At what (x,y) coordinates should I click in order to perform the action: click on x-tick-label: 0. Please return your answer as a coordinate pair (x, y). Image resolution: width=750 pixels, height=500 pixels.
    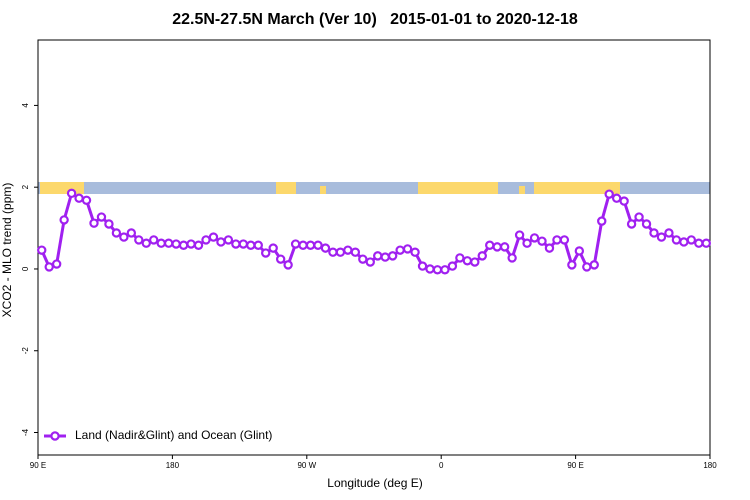
    Looking at the image, I should click on (441, 465).